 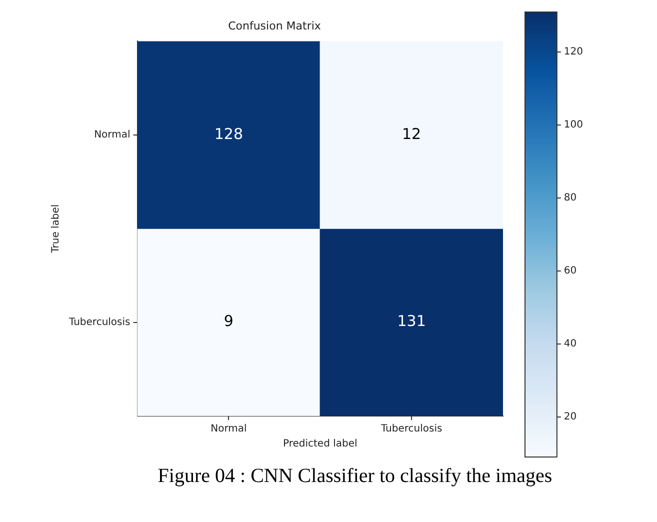 I want to click on color-bar-label: 60, so click(x=570, y=271).